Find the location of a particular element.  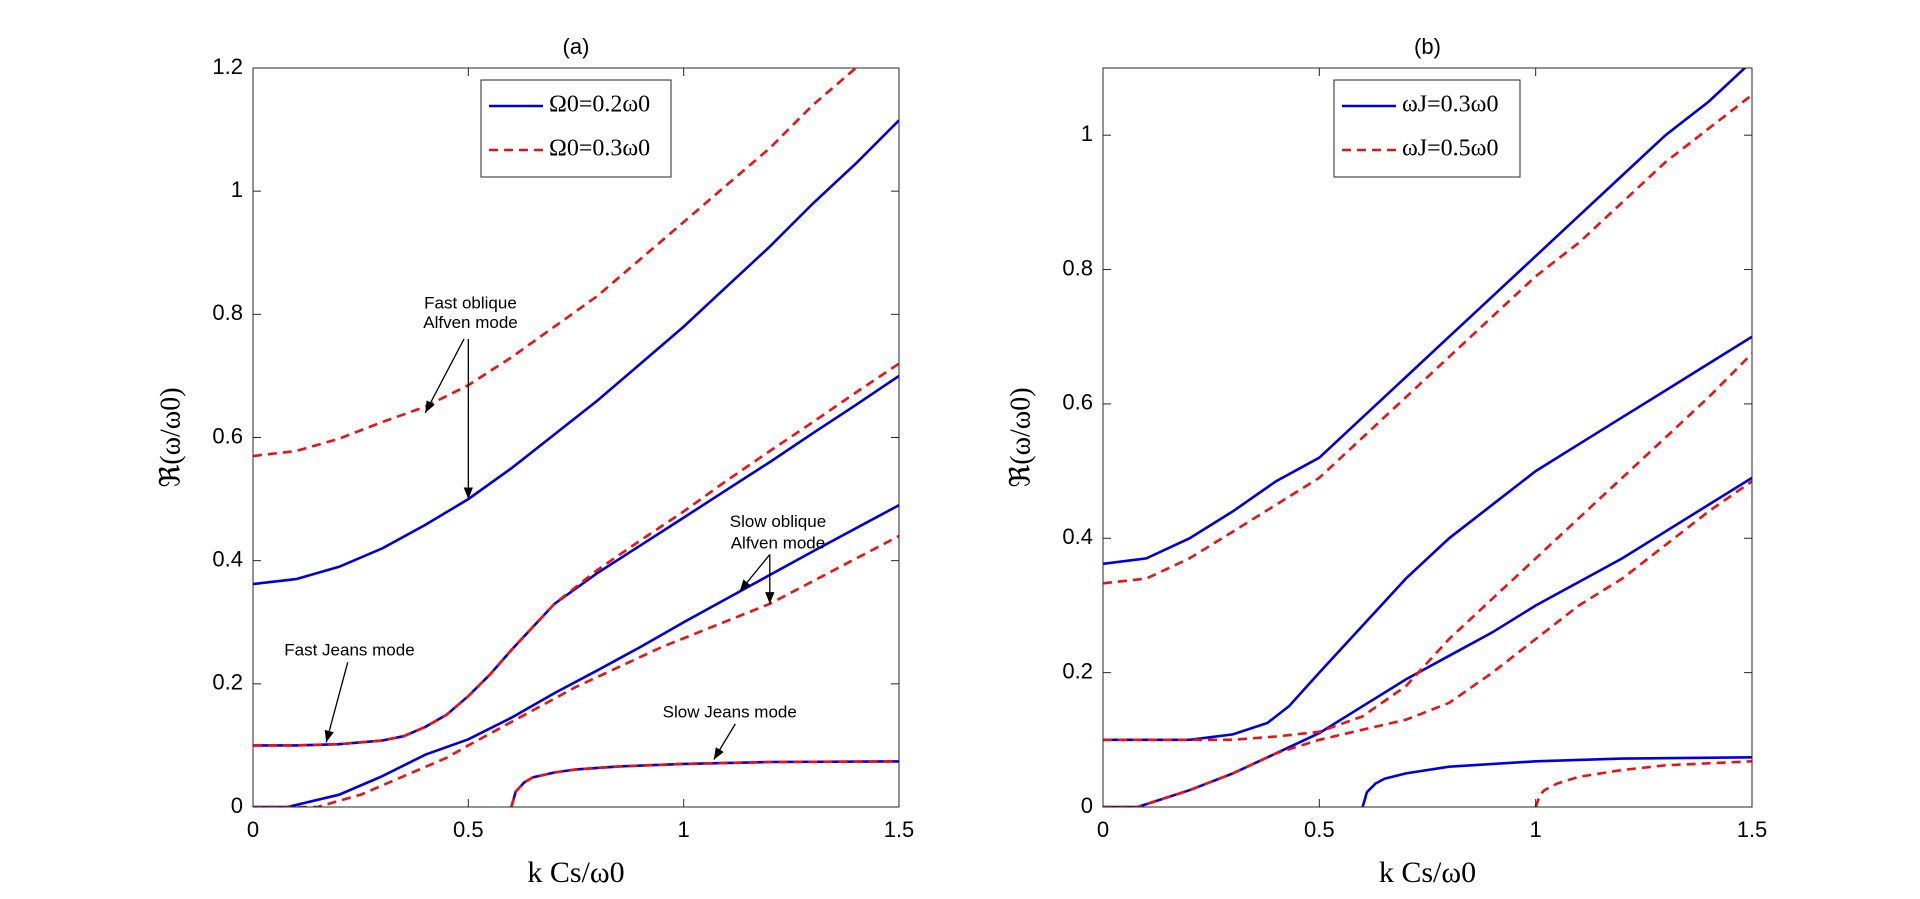

annotation: Slow oblique is located at coordinates (778, 521).